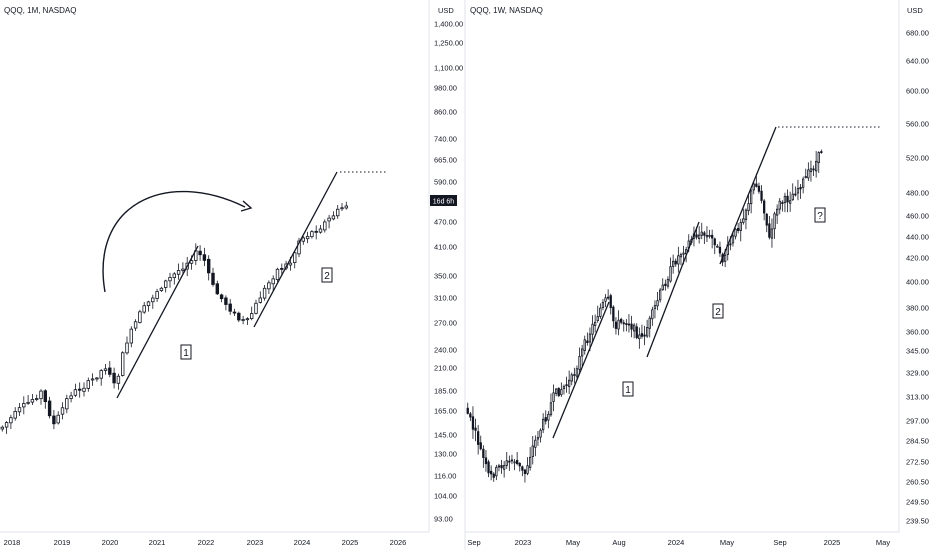 Image resolution: width=932 pixels, height=555 pixels. Describe the element at coordinates (327, 275) in the screenshot. I see `left-wave-label-2: 2` at that location.